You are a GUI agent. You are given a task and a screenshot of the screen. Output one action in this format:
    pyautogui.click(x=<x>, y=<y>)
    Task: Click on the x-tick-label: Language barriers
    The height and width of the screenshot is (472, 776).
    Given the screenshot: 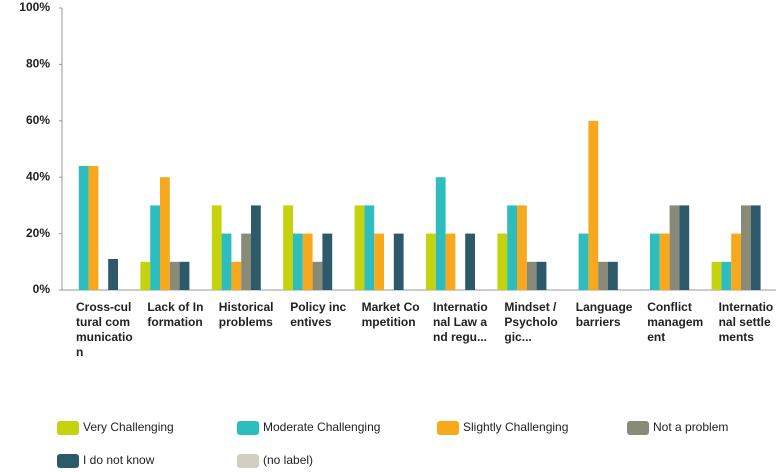 What is the action you would take?
    pyautogui.click(x=604, y=314)
    